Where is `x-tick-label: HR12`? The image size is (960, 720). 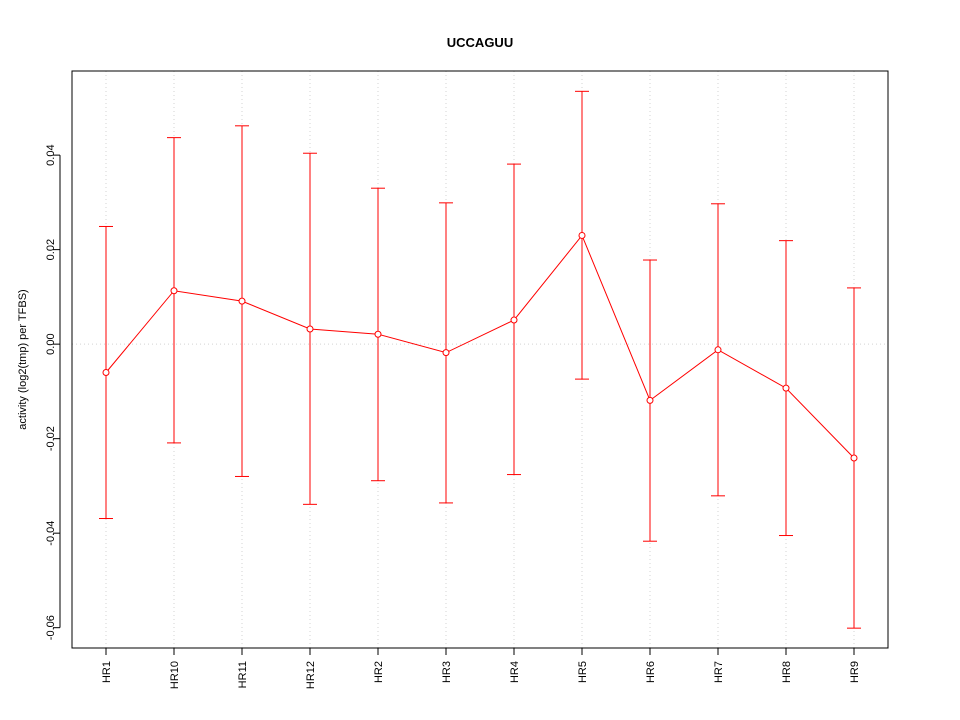 x-tick-label: HR12 is located at coordinates (311, 675).